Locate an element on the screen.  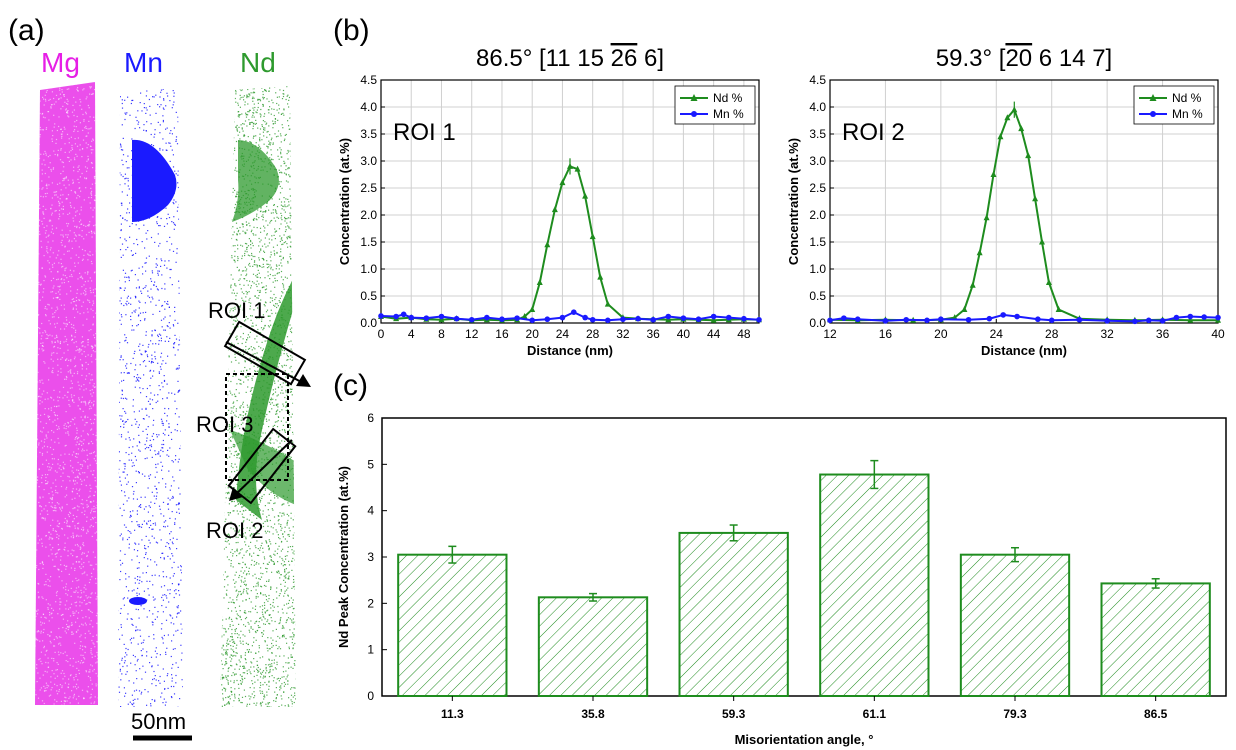
x-tick-label: 11.3 is located at coordinates (452, 714).